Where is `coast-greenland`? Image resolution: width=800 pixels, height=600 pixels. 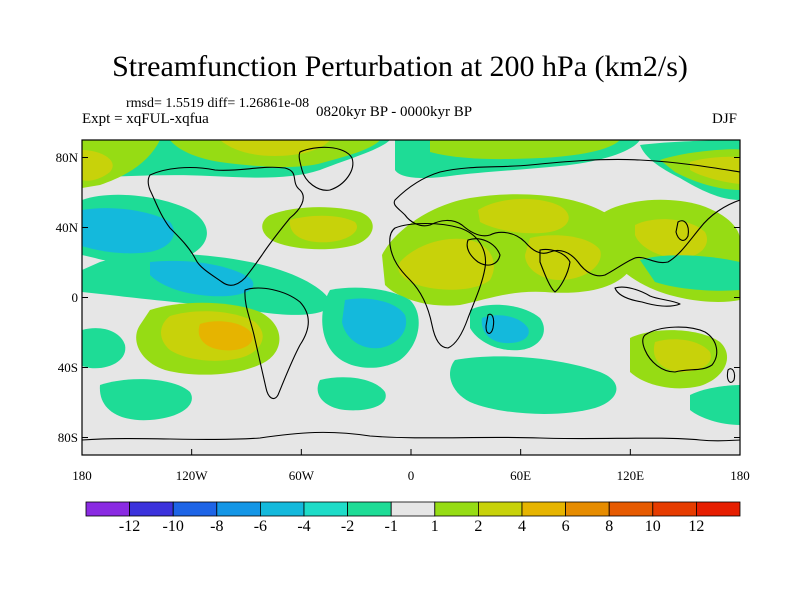
coast-greenland is located at coordinates (326, 168).